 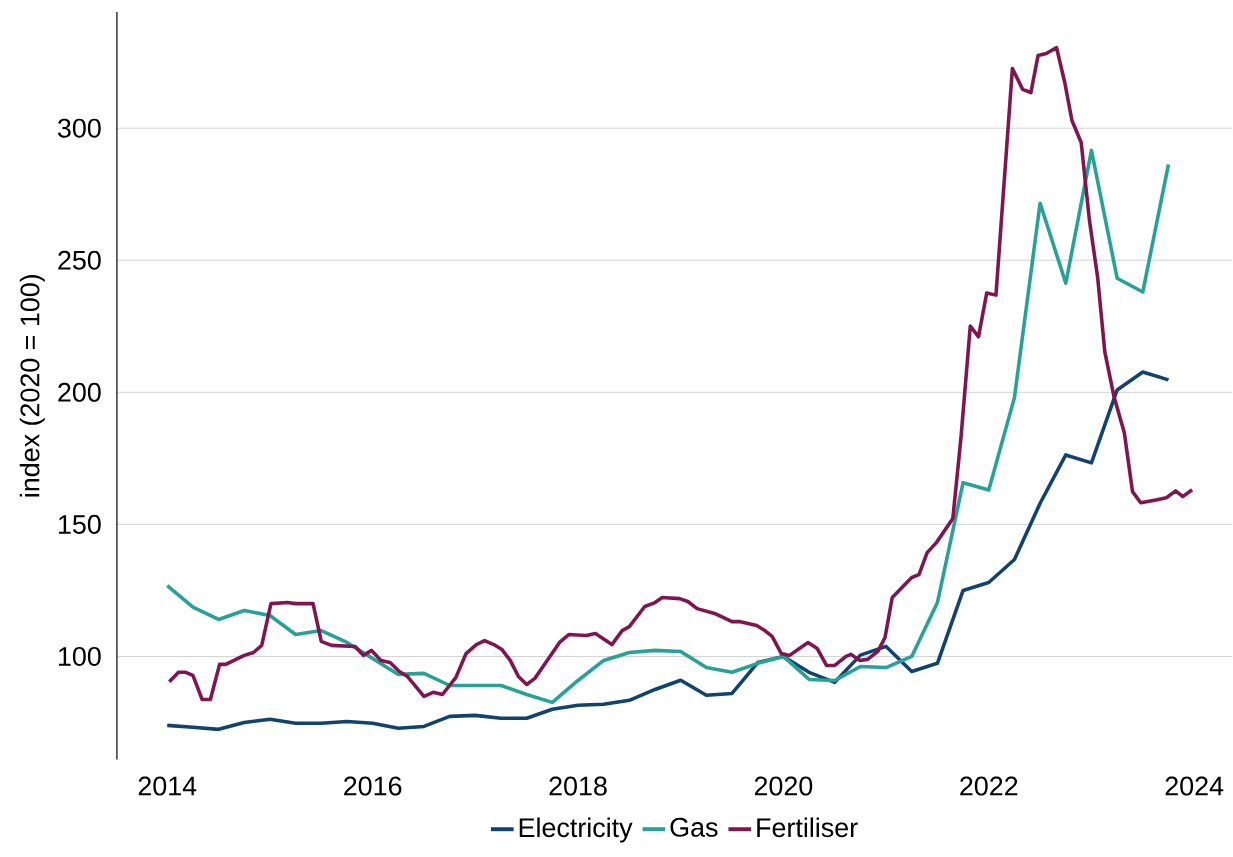 I want to click on y-tick-label: 300, so click(x=79, y=128).